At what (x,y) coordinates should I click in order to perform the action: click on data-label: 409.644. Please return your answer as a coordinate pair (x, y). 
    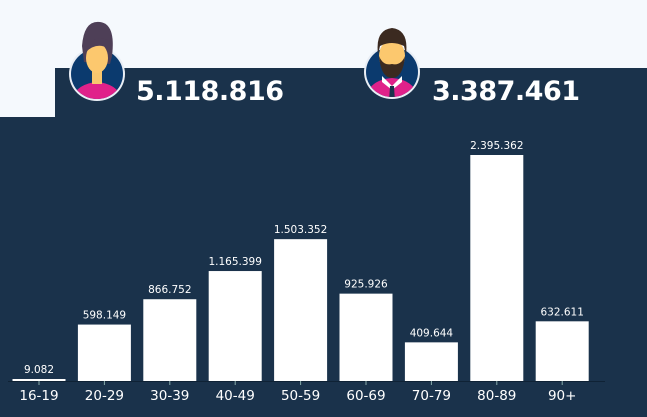
    Looking at the image, I should click on (432, 333).